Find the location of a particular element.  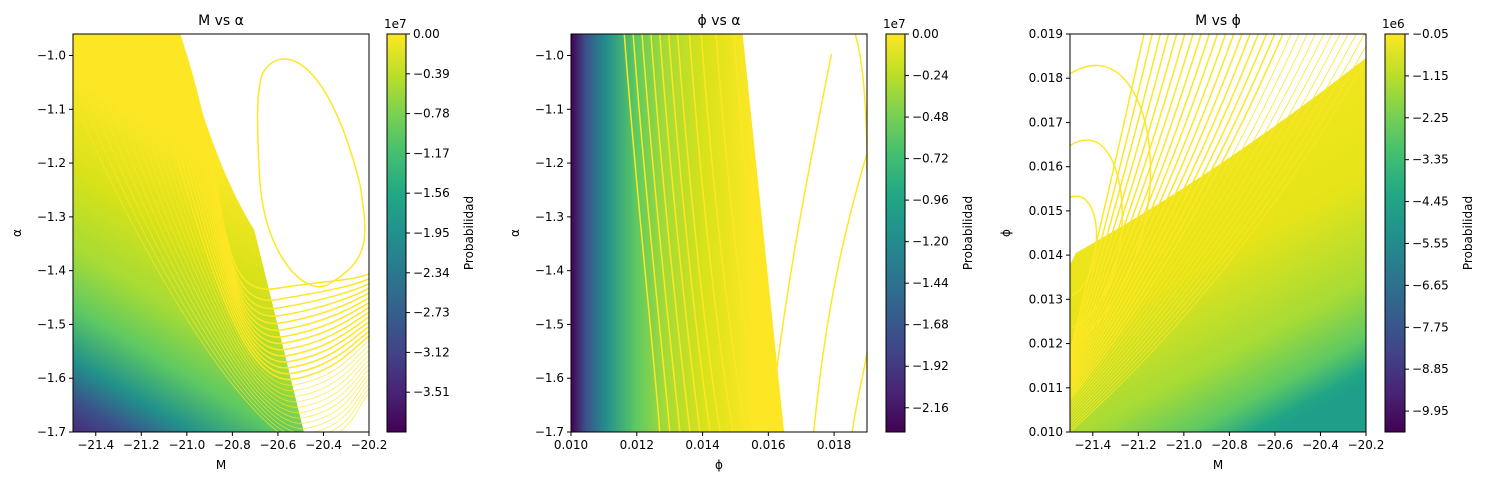

contour-lines is located at coordinates (745, 233).